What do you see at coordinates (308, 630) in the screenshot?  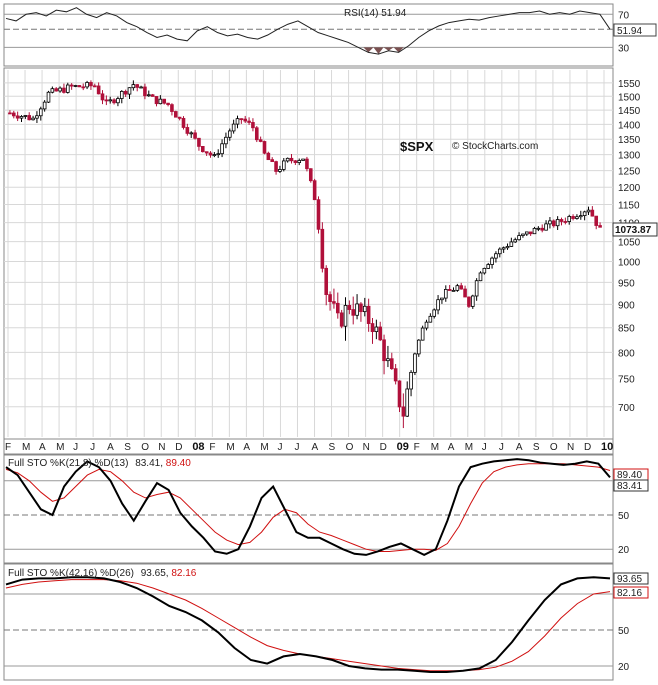 I see `sto-long-grid` at bounding box center [308, 630].